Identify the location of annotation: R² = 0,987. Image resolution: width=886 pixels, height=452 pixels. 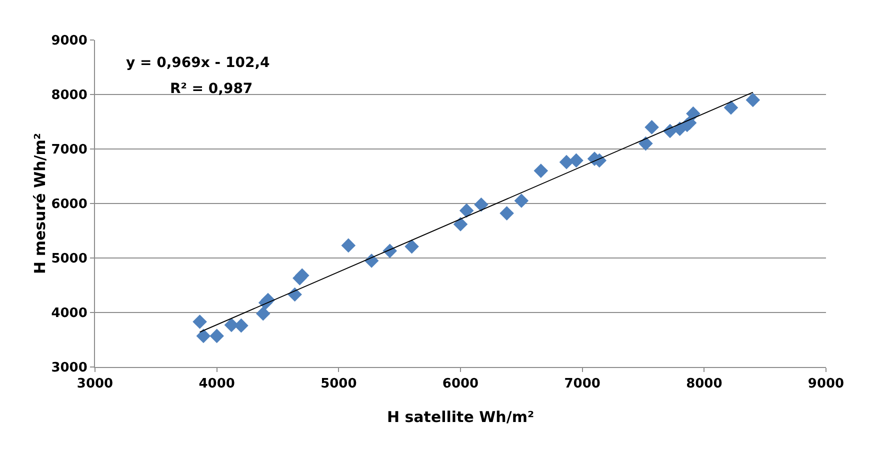
(211, 89).